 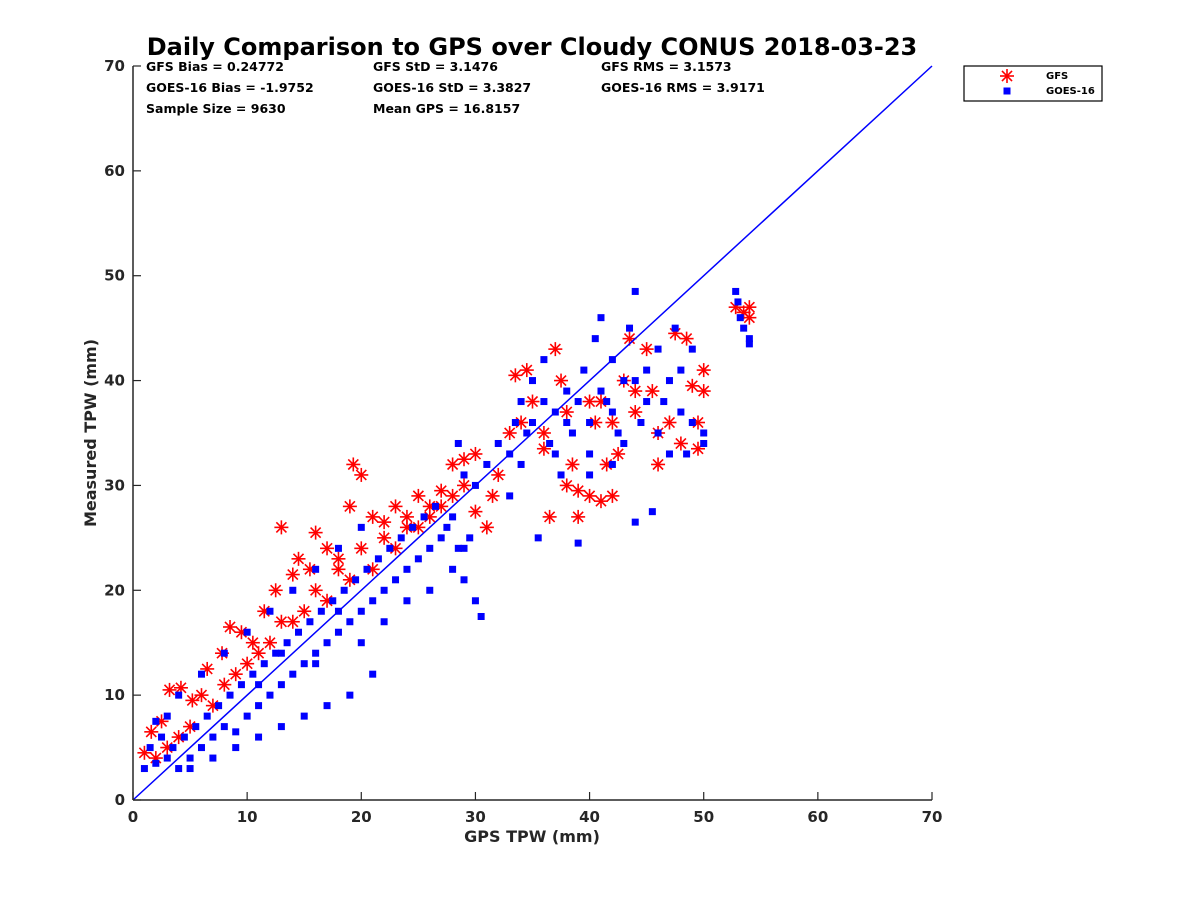 What do you see at coordinates (114, 381) in the screenshot?
I see `y-tick-label: 40` at bounding box center [114, 381].